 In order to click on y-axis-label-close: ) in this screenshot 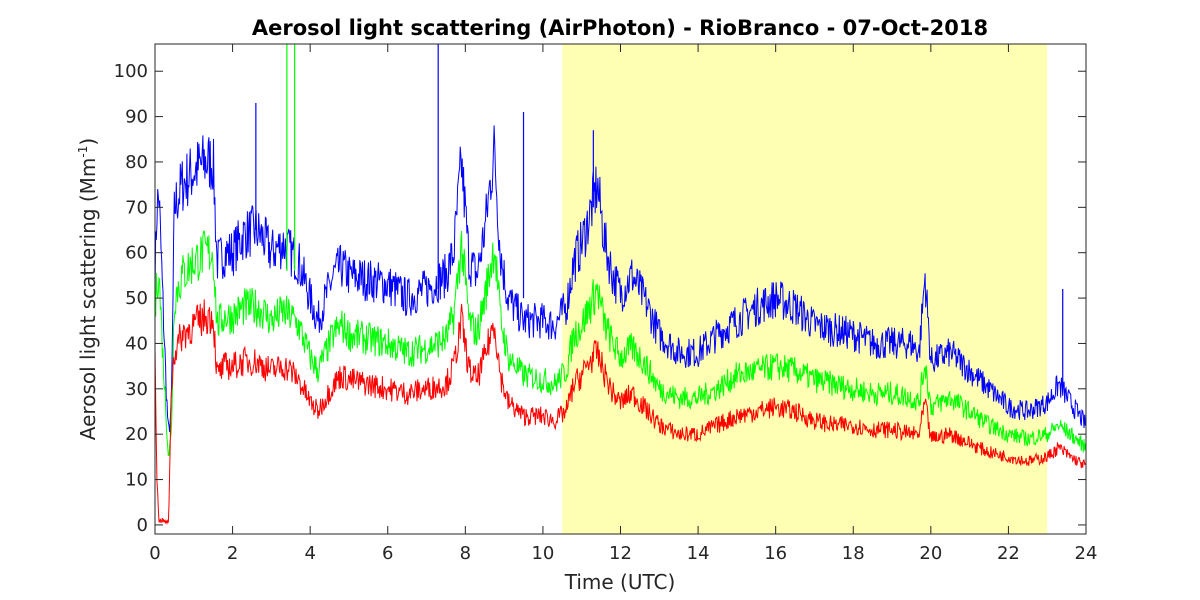, I will do `click(88, 142)`.